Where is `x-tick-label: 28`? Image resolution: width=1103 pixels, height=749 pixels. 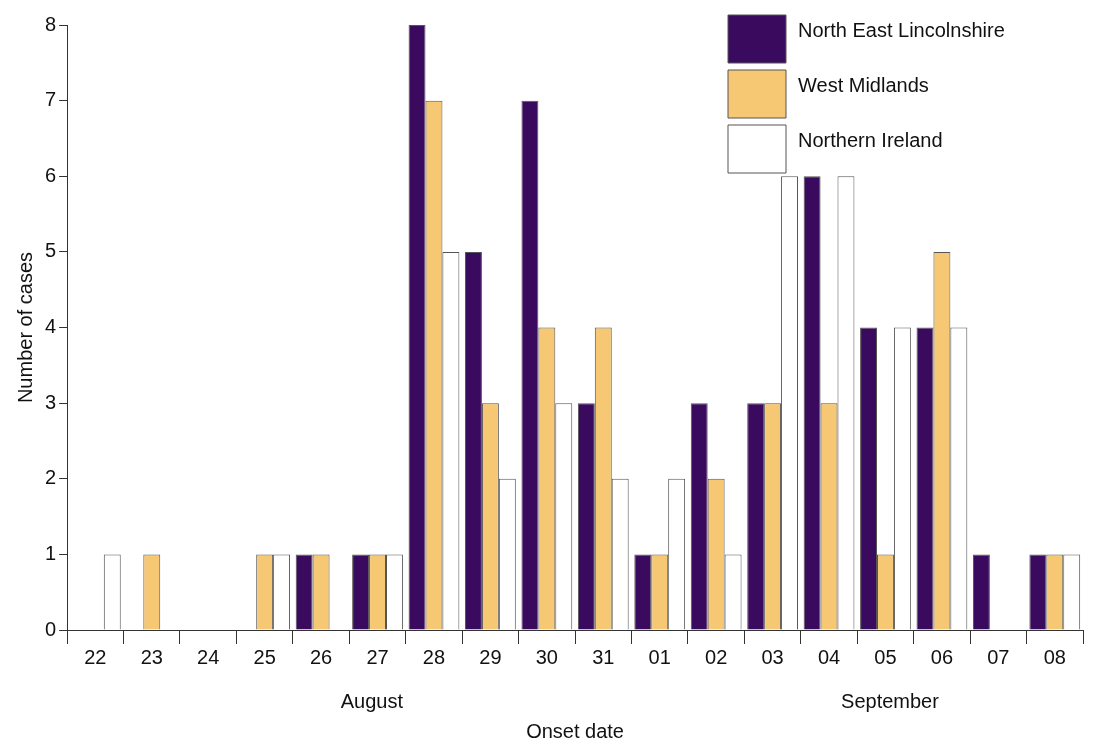 x-tick-label: 28 is located at coordinates (434, 656).